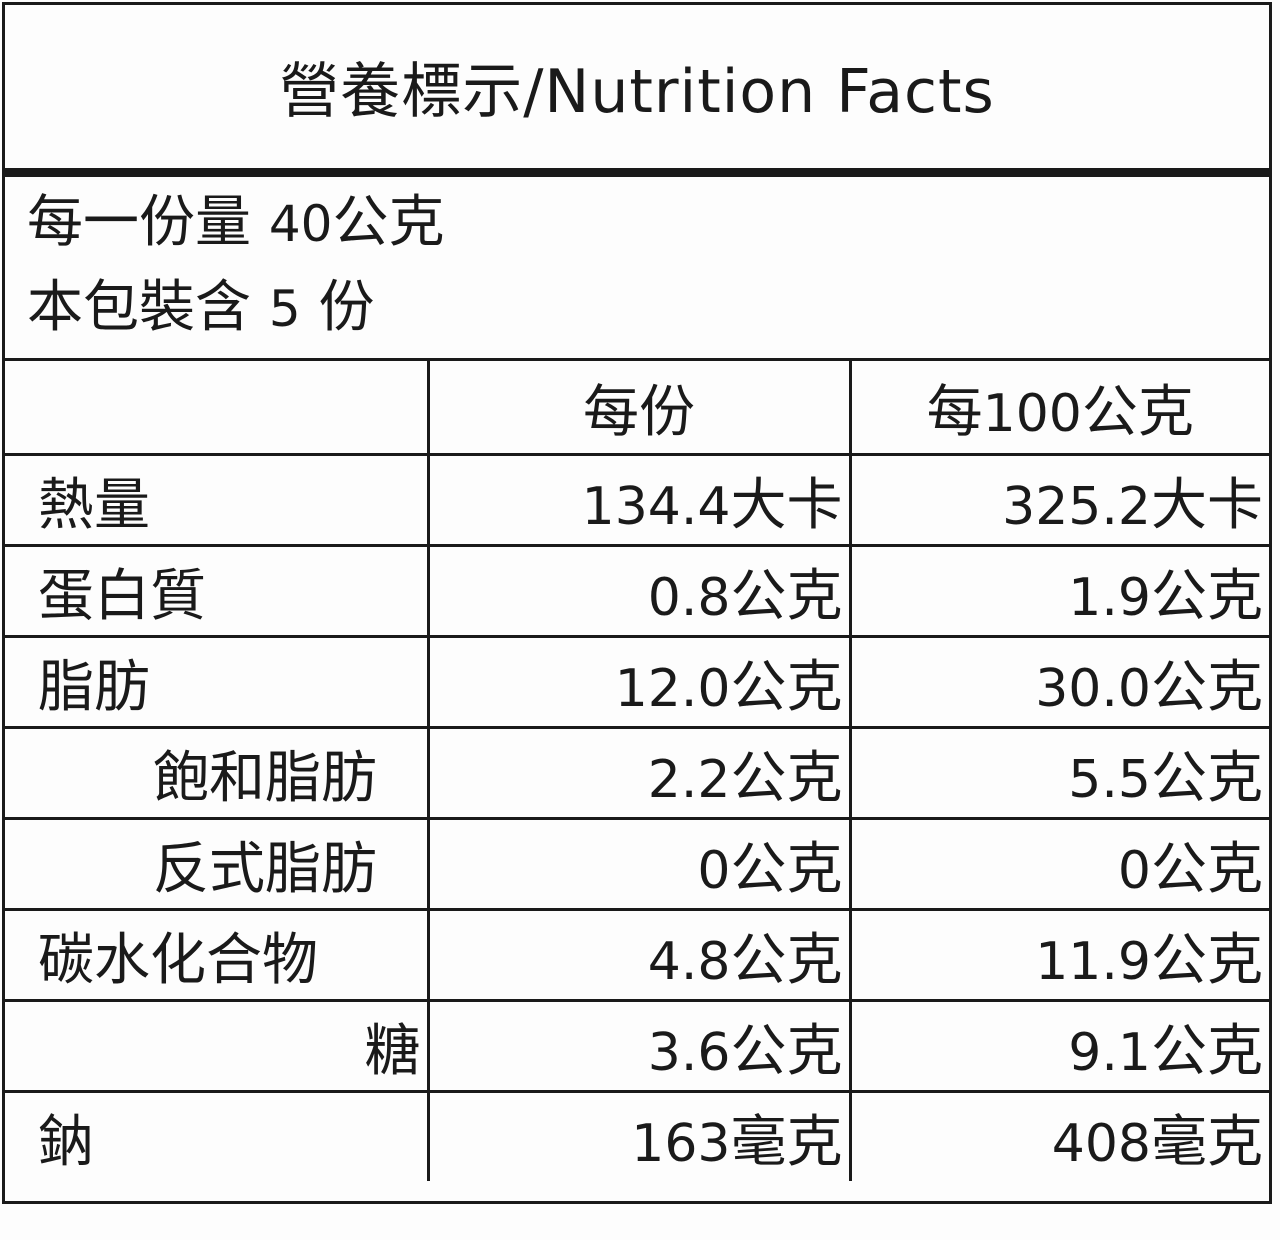 The height and width of the screenshot is (1240, 1280). I want to click on per-serving-value: 4.8公克, so click(639, 955).